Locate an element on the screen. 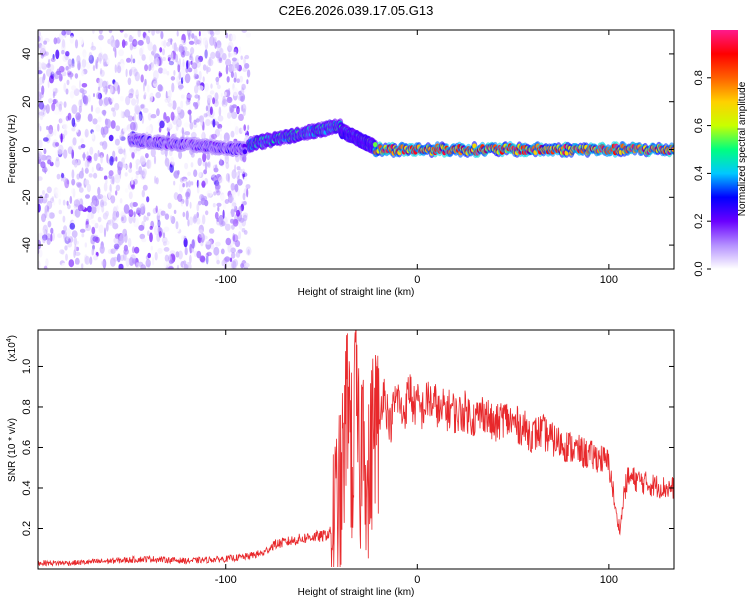 This screenshot has width=750, height=600. spectrogram-signal-mark is located at coordinates (245, 152).